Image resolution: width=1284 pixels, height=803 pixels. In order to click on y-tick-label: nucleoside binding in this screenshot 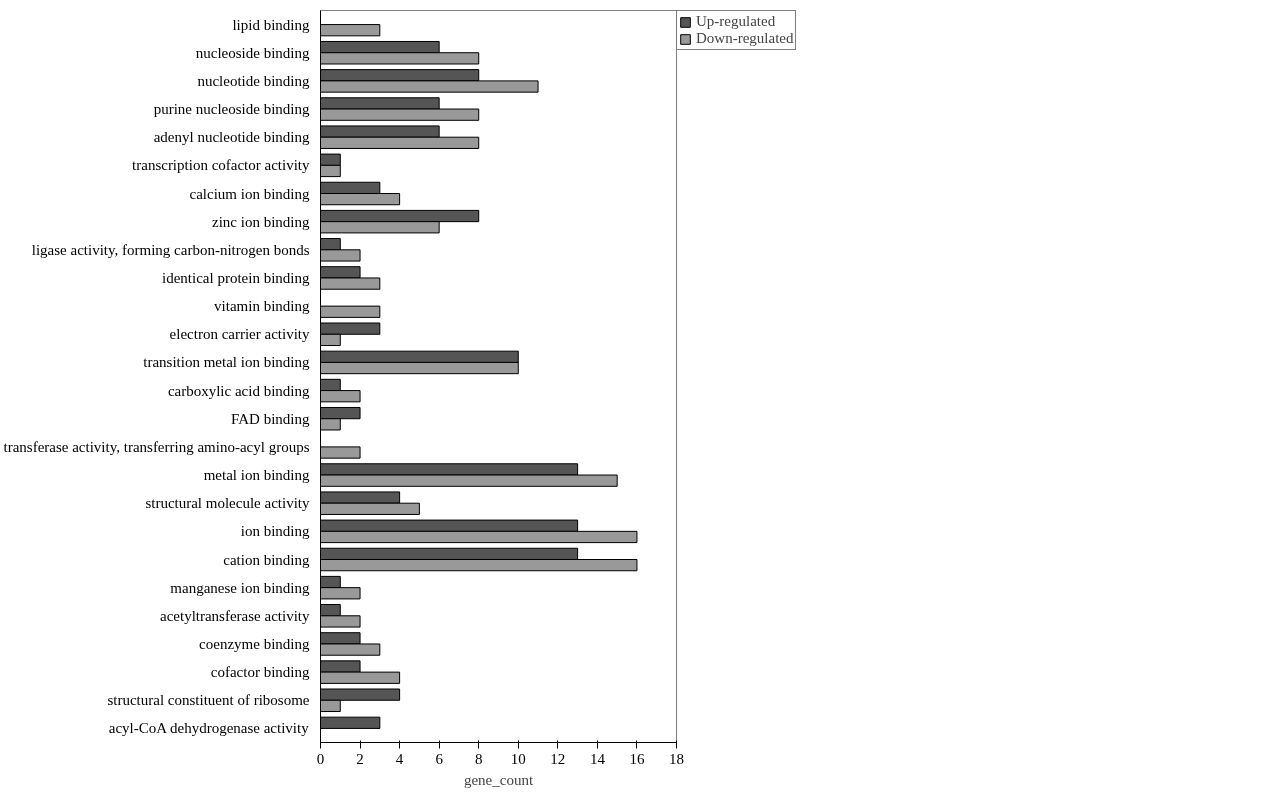, I will do `click(252, 52)`.